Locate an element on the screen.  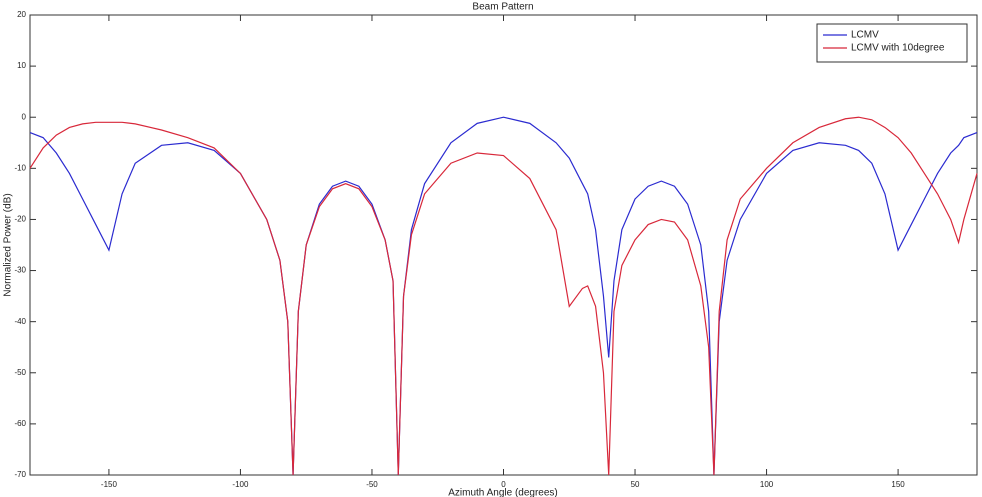
y-tick-label: 10 is located at coordinates (21, 65).